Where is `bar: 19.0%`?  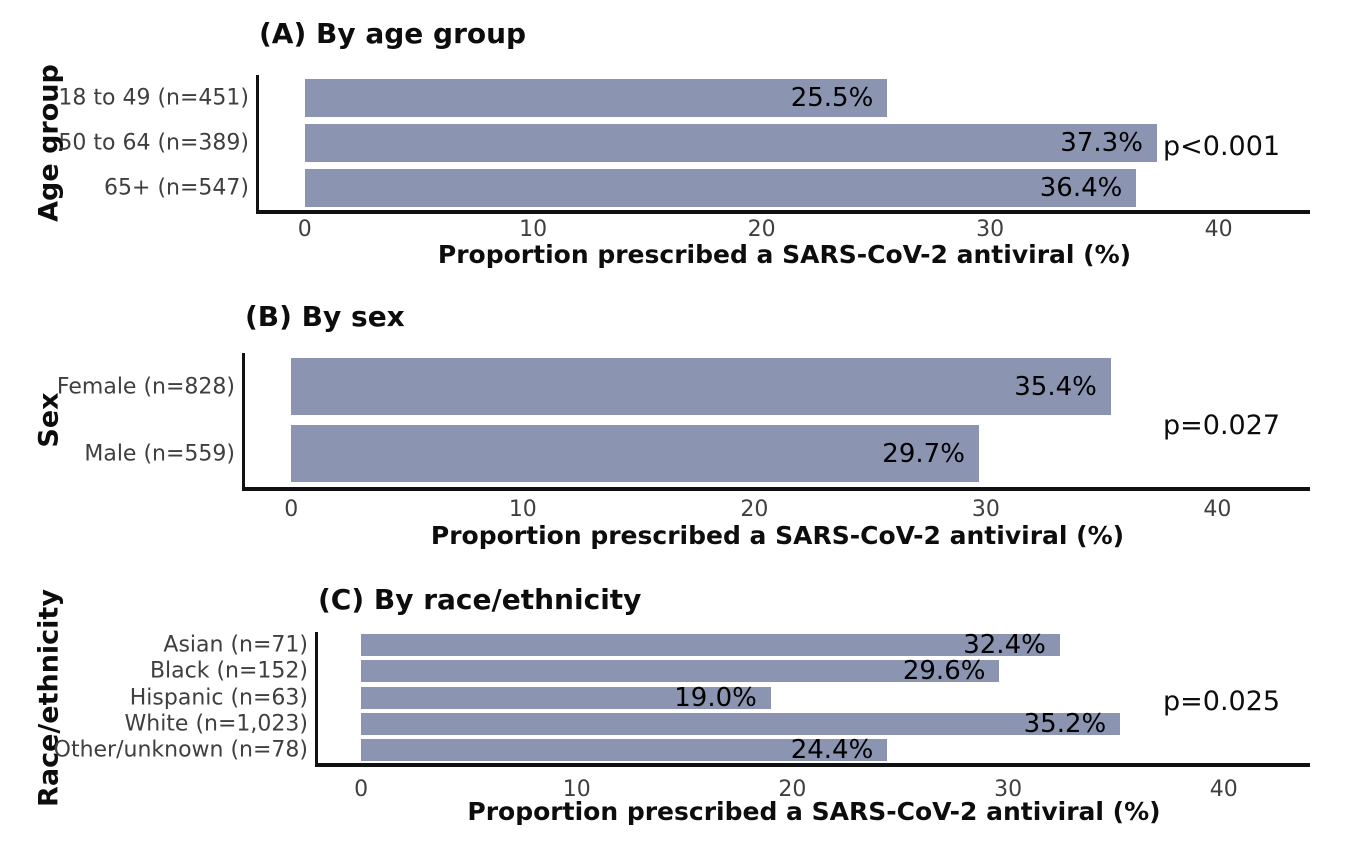 bar: 19.0% is located at coordinates (566, 698).